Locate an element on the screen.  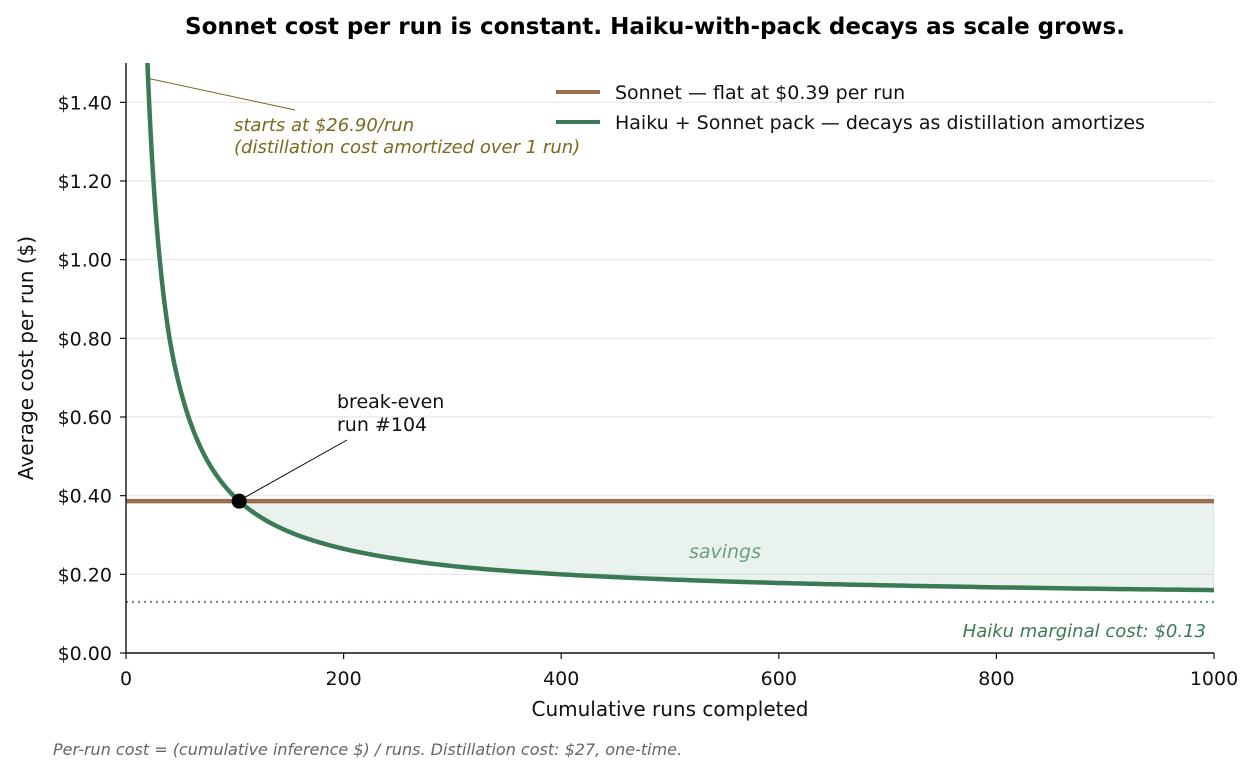
y-tick-label-1: $0.20 is located at coordinates (85, 575).